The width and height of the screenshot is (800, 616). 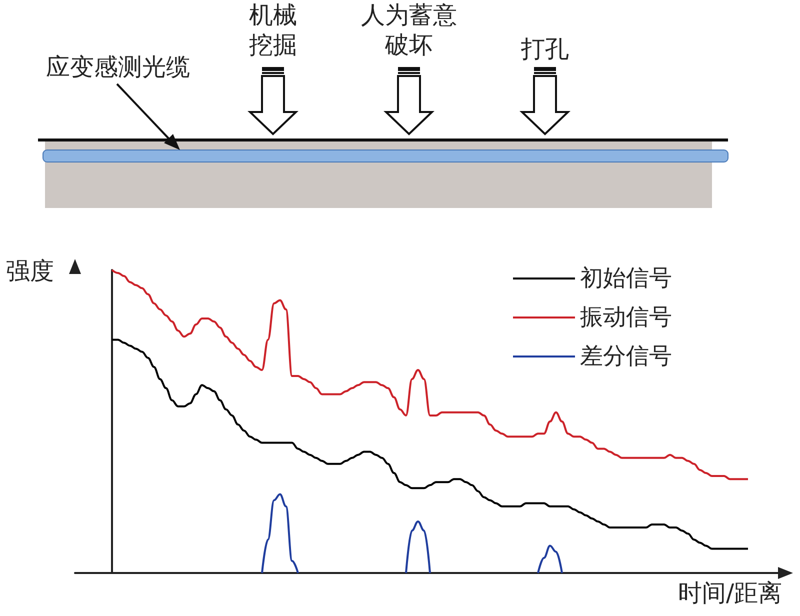 What do you see at coordinates (118, 67) in the screenshot?
I see `text: 应变感测光缆` at bounding box center [118, 67].